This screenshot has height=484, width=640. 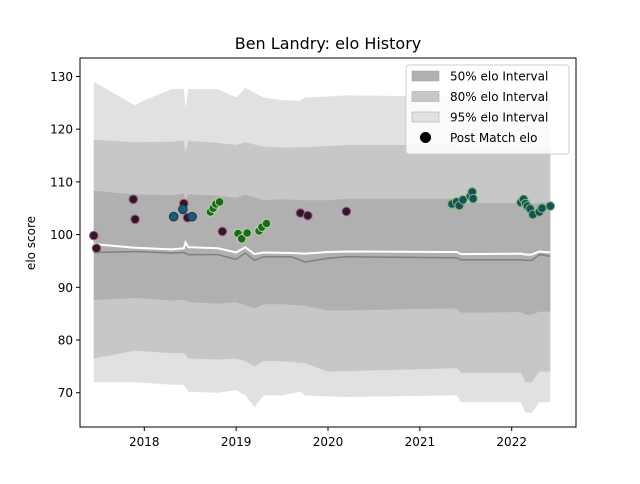 I want to click on y-tick-label: 130, so click(x=61, y=77).